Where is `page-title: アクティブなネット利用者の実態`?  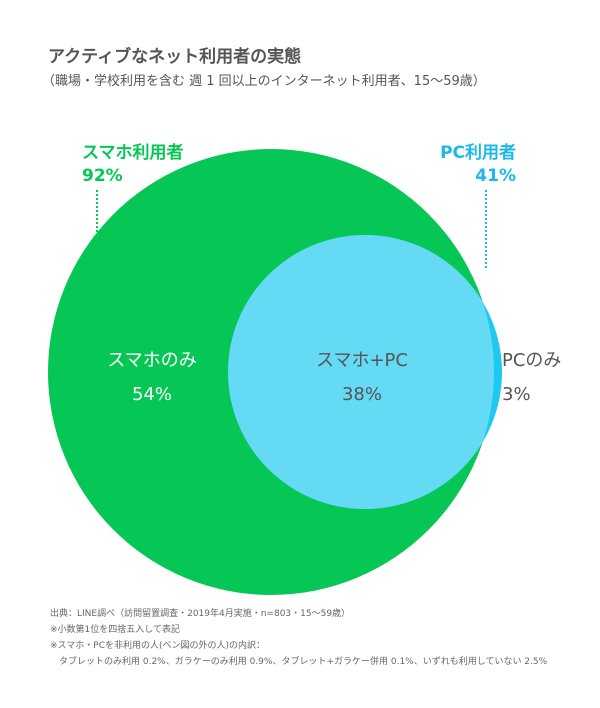
page-title: アクティブなネット利用者の実態 is located at coordinates (175, 57).